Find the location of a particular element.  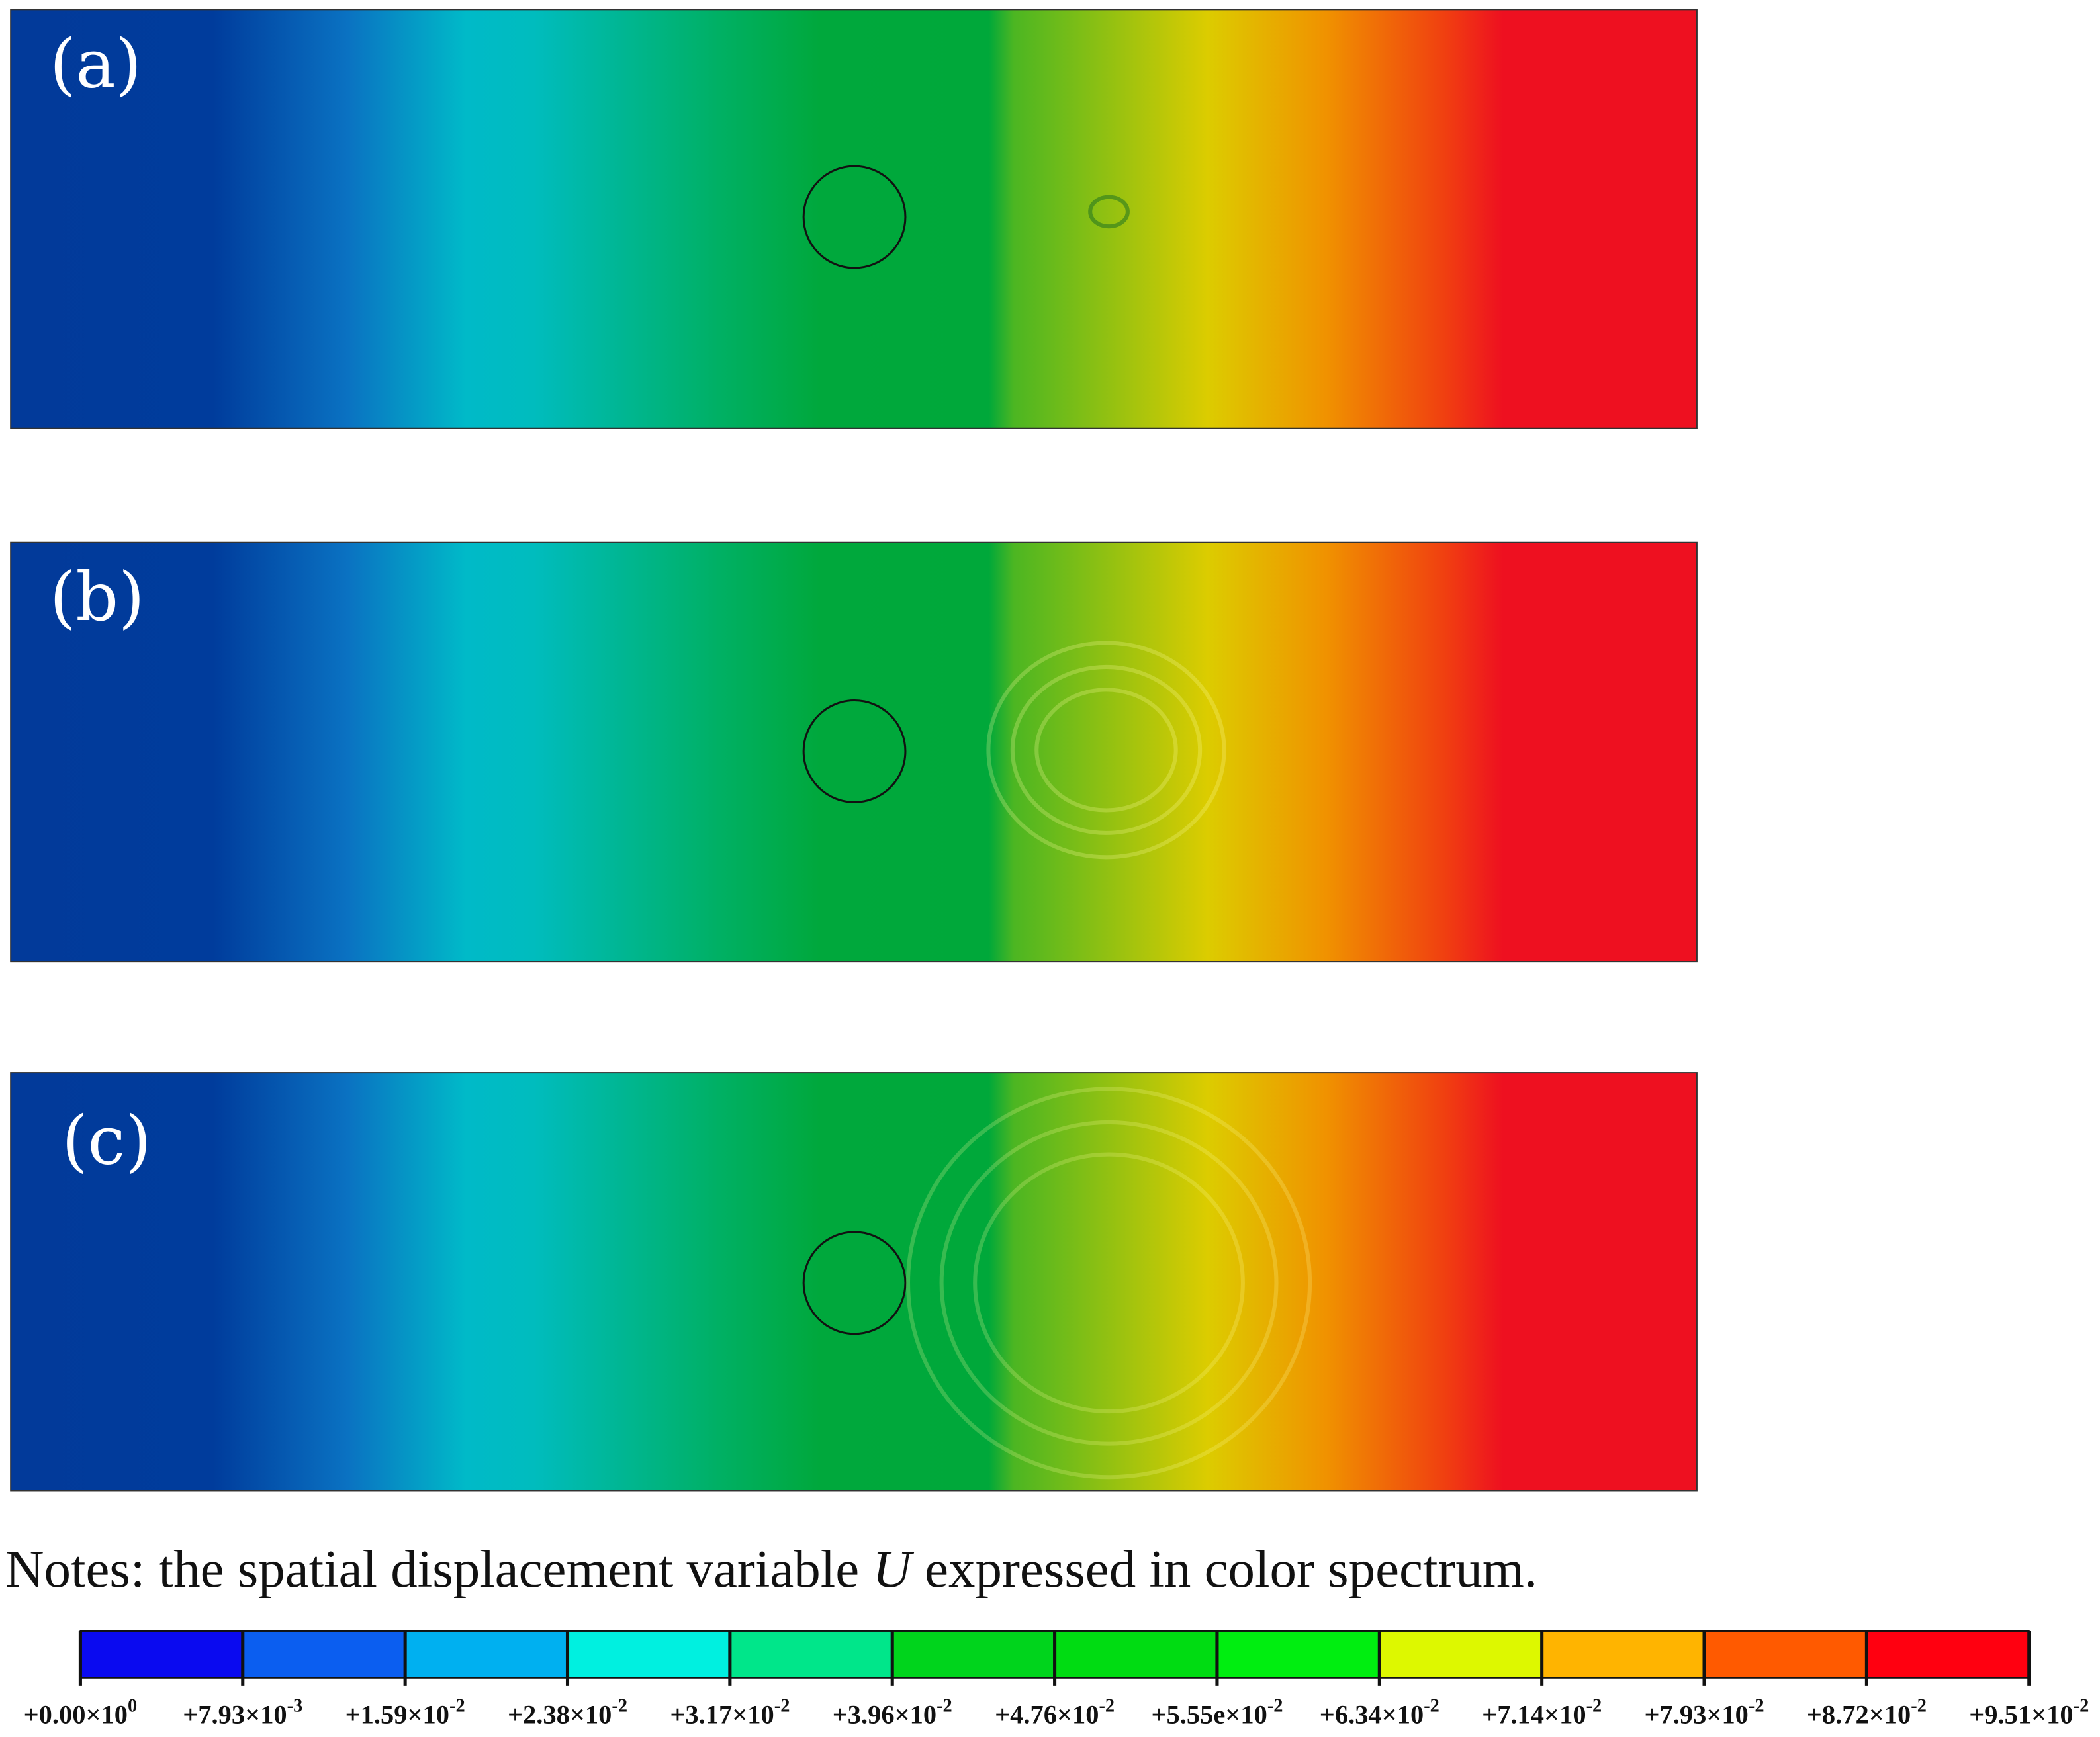

colorbar-tick-label: +0.00×100 is located at coordinates (81, 1712).